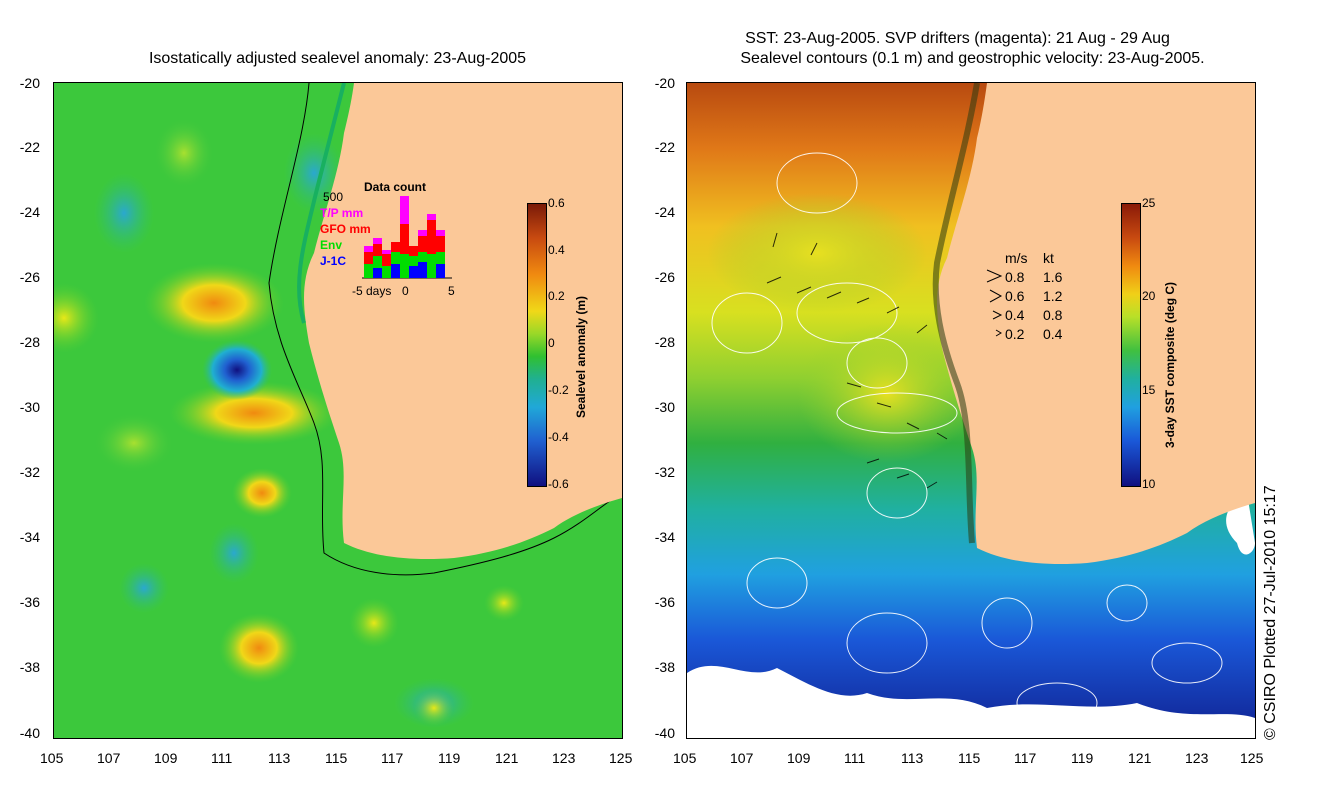  I want to click on right-x-tick: 123, so click(1197, 758).